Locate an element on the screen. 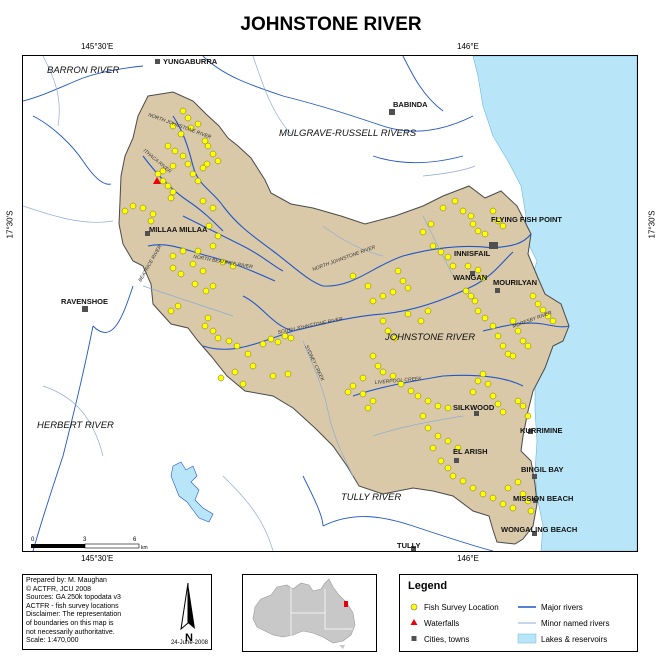 The image size is (662, 662). barron-river is located at coordinates (83, 83).